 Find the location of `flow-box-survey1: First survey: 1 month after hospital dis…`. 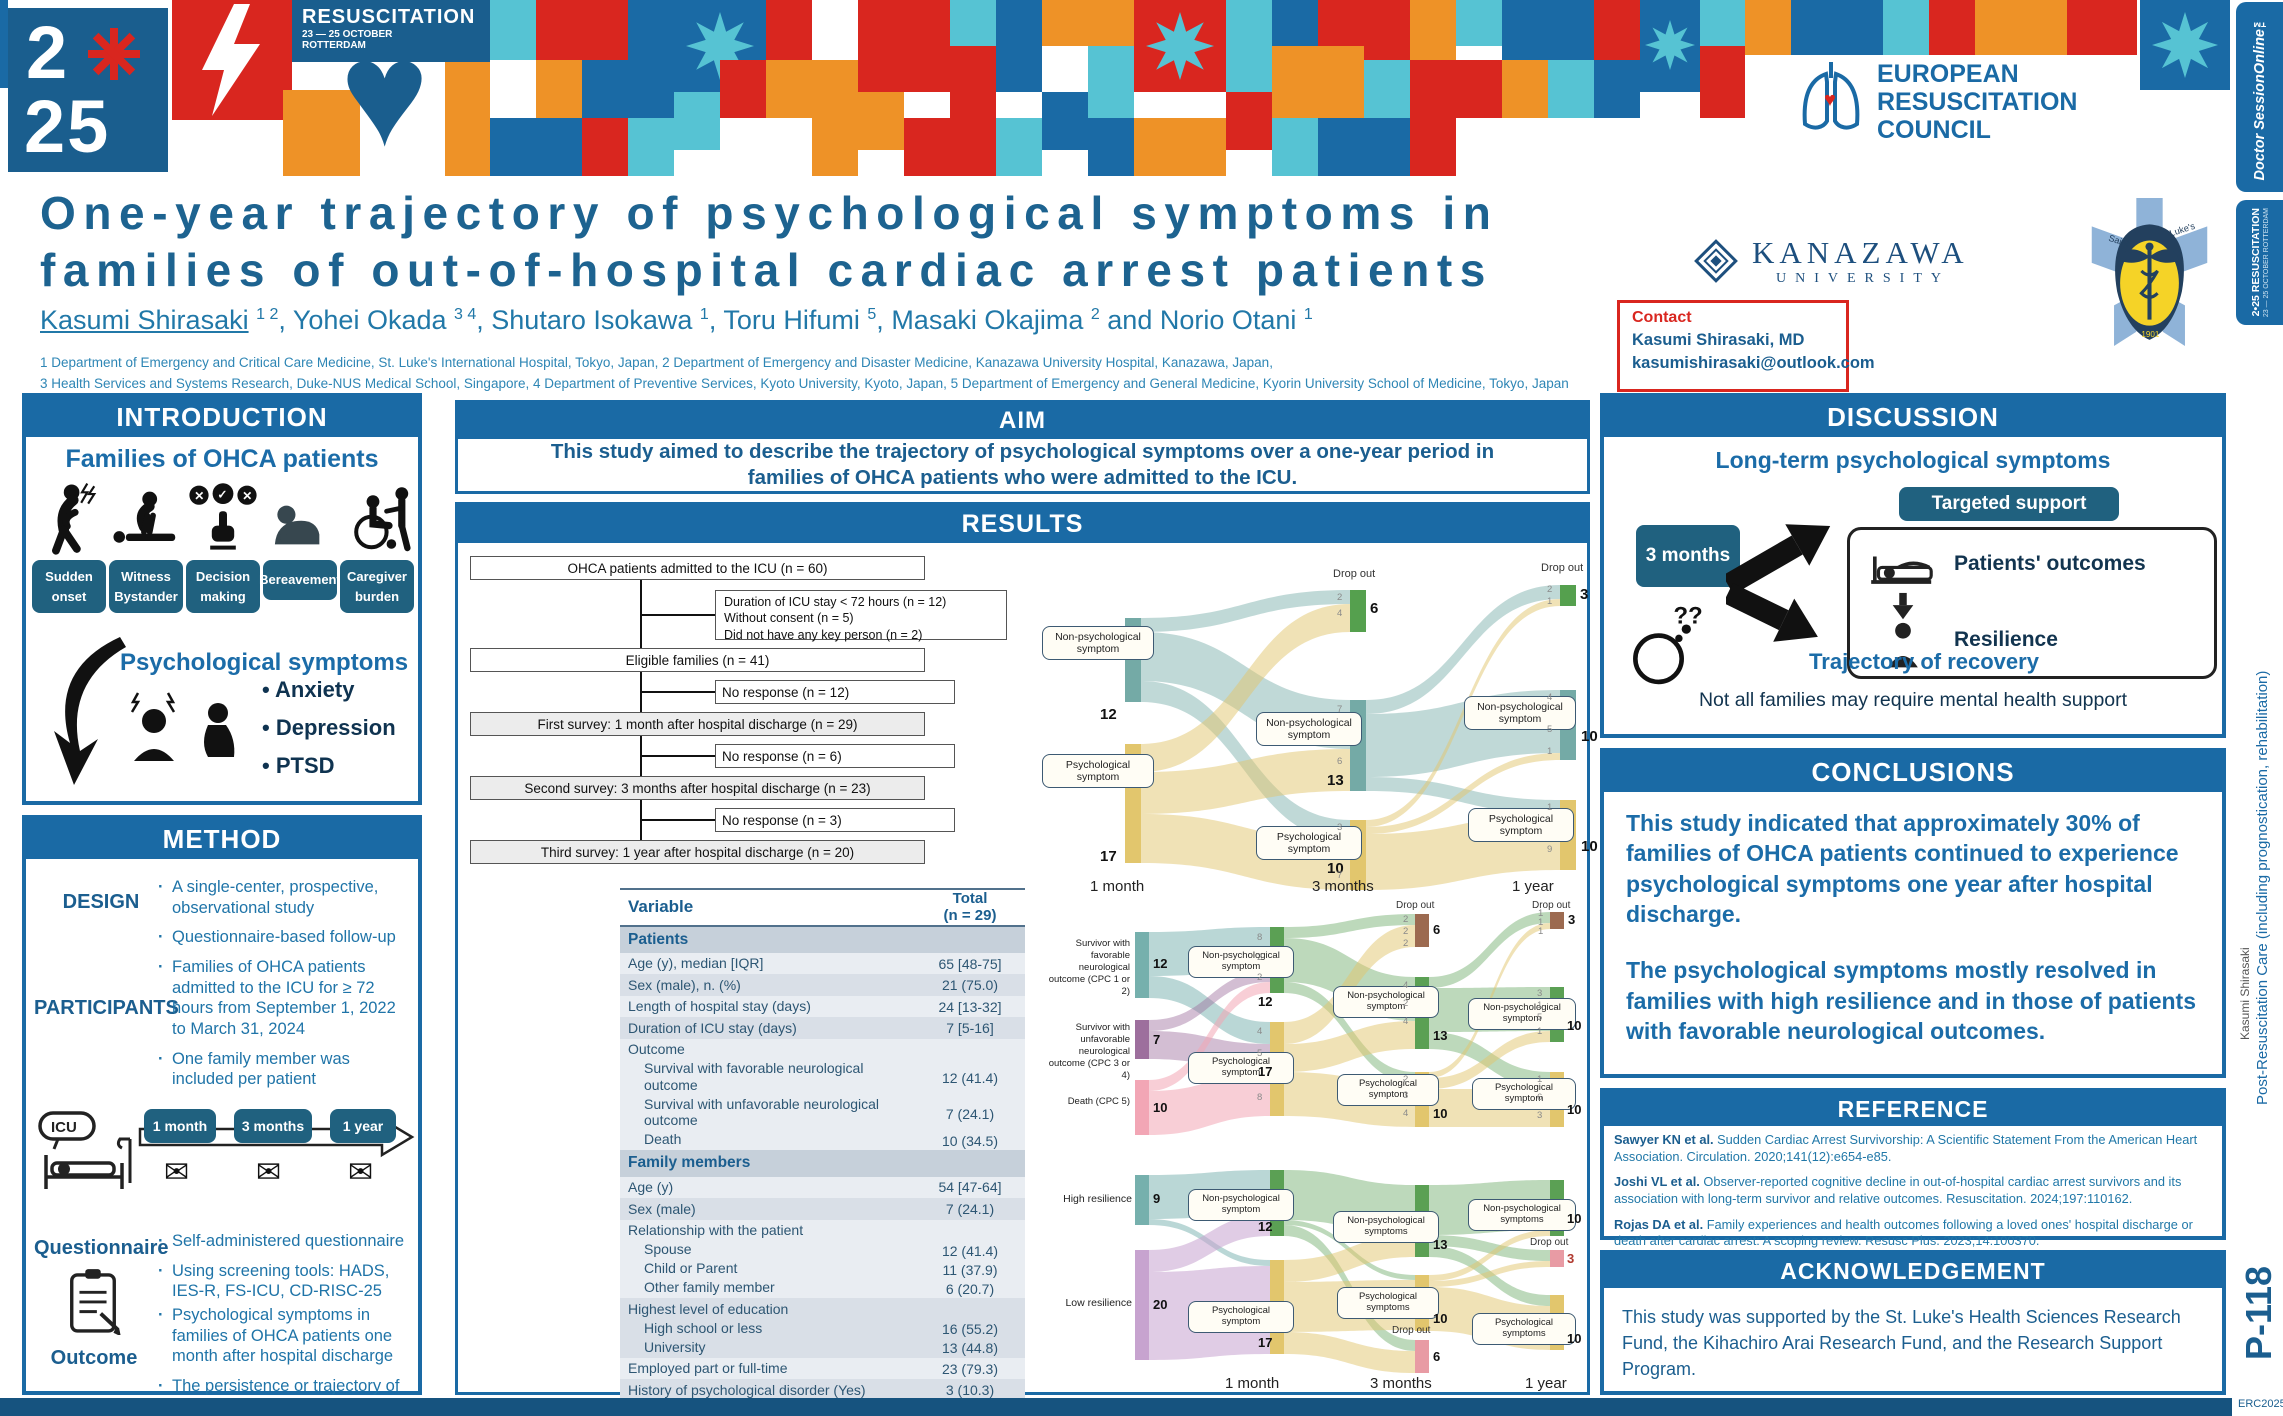

flow-box-survey1: First survey: 1 month after hospital dis… is located at coordinates (697, 724).